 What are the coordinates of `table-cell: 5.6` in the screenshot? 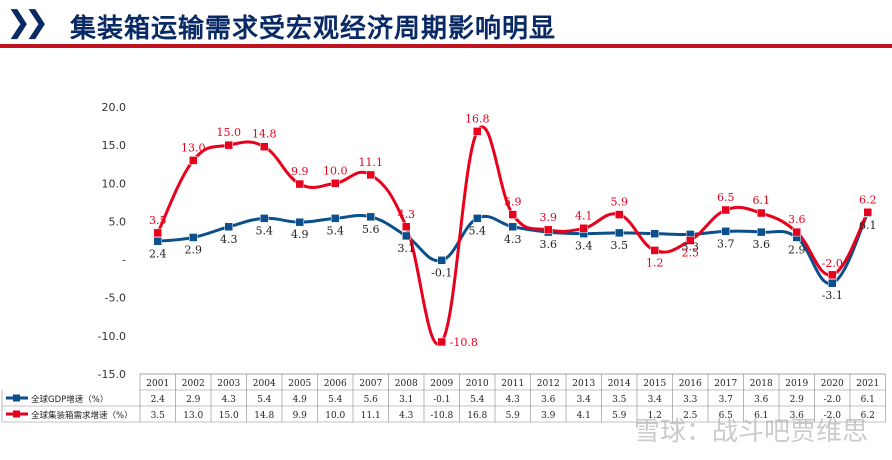 It's located at (371, 400).